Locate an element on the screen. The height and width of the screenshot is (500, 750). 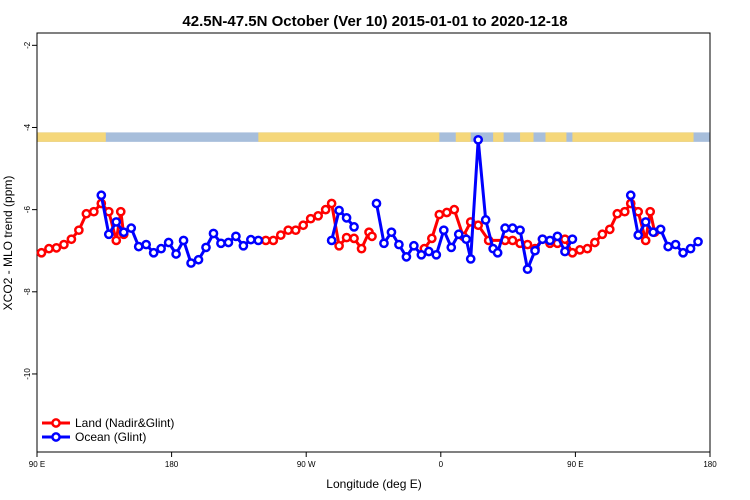
x-tick-label-5: 180 is located at coordinates (710, 464).